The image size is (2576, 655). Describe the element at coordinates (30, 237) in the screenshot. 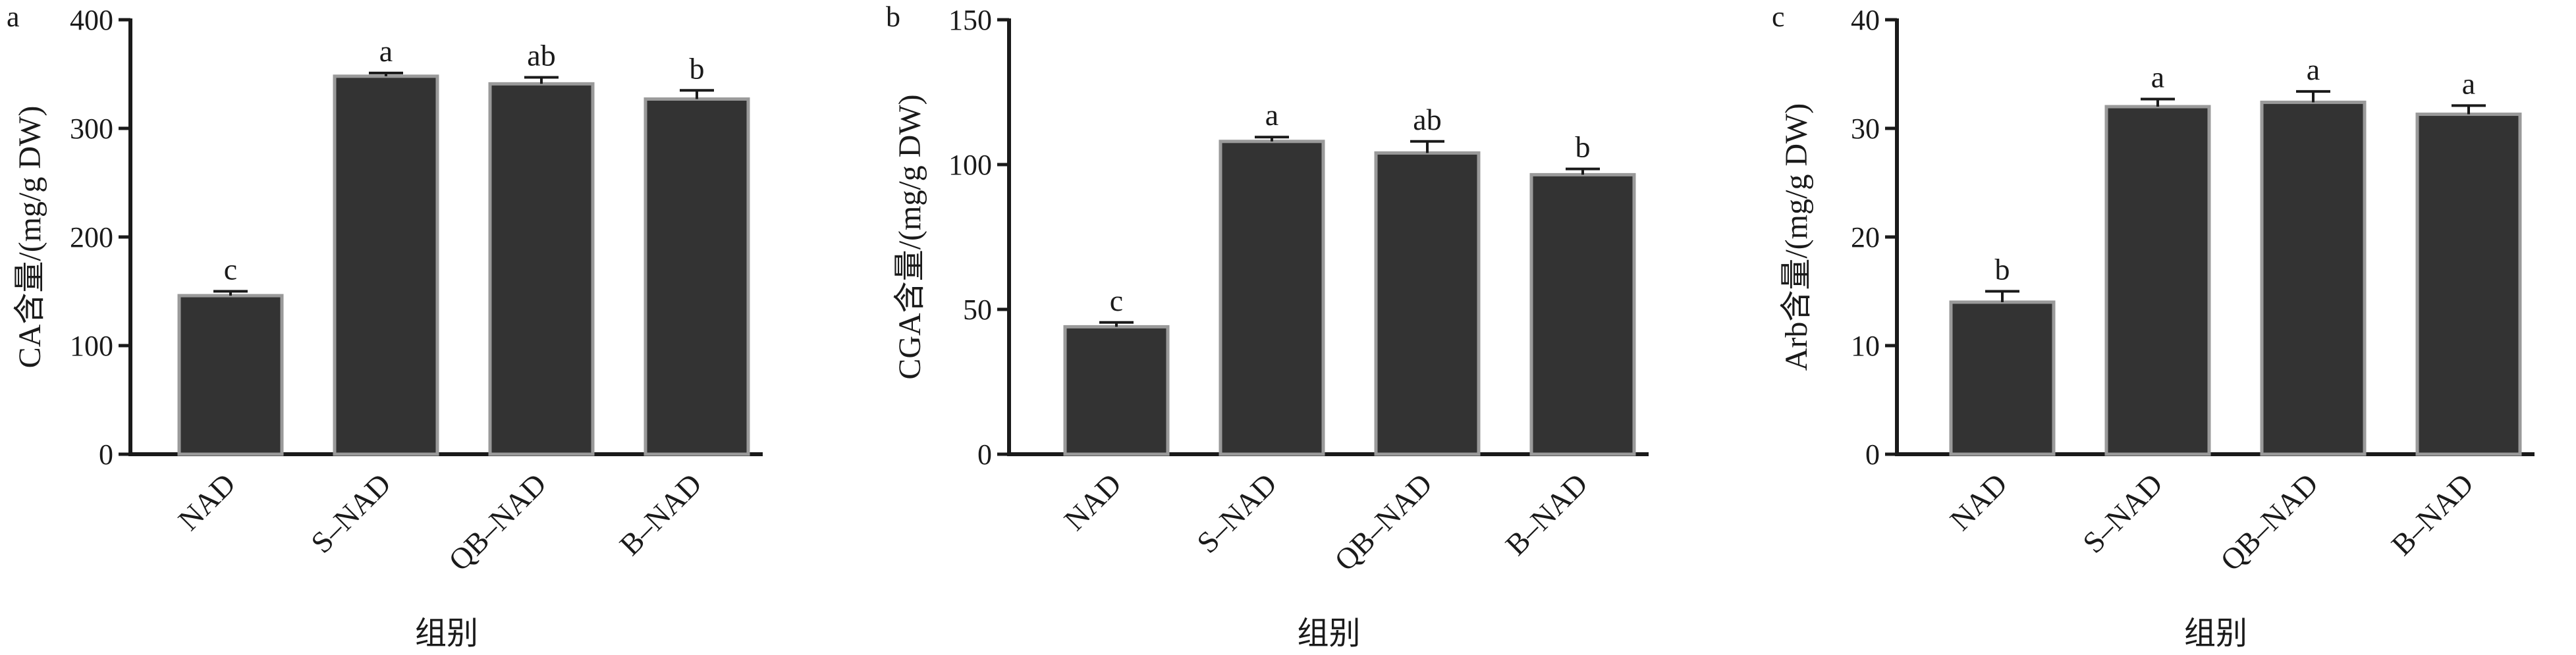

I see `y-axis-title: CA含量/(mg/g DW)` at that location.